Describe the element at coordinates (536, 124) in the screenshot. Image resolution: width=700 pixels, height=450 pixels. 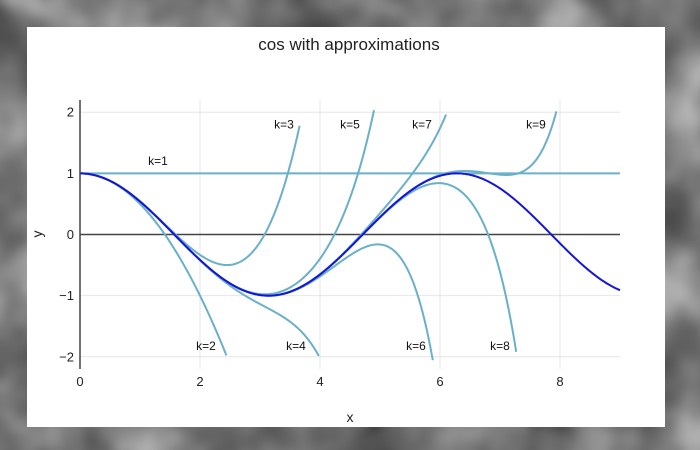
I see `annotation-label: k=9` at that location.